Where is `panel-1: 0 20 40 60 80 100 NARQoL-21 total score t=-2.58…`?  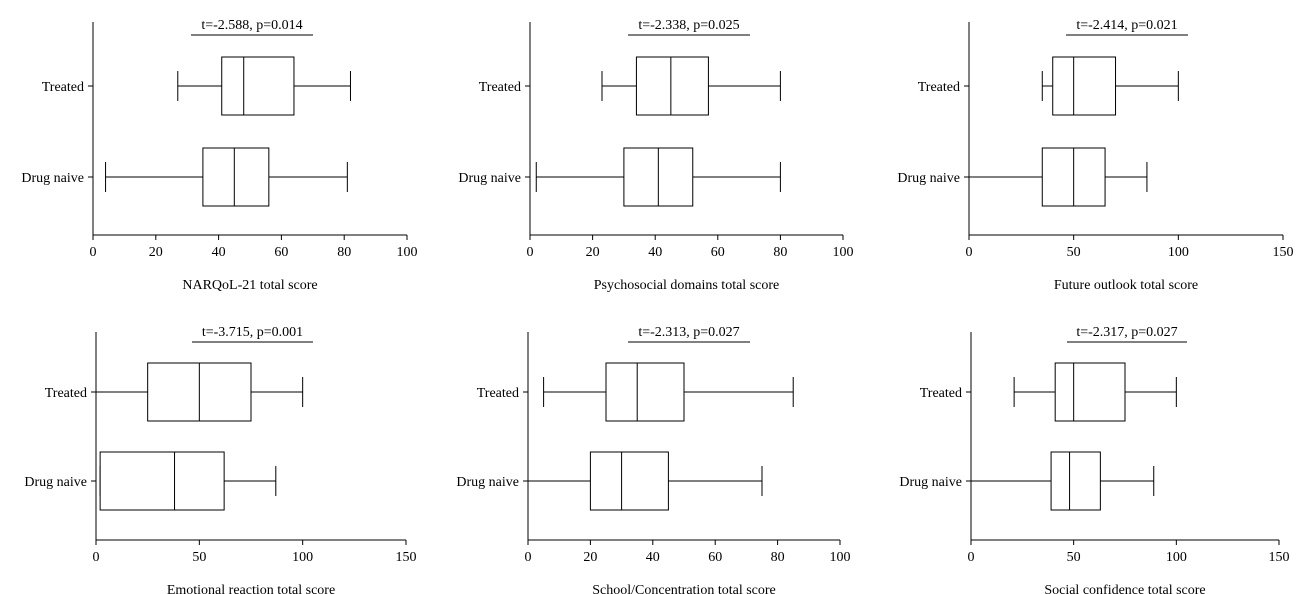 panel-1: 0 20 40 60 80 100 NARQoL-21 total score t=-2.58… is located at coordinates (219, 155).